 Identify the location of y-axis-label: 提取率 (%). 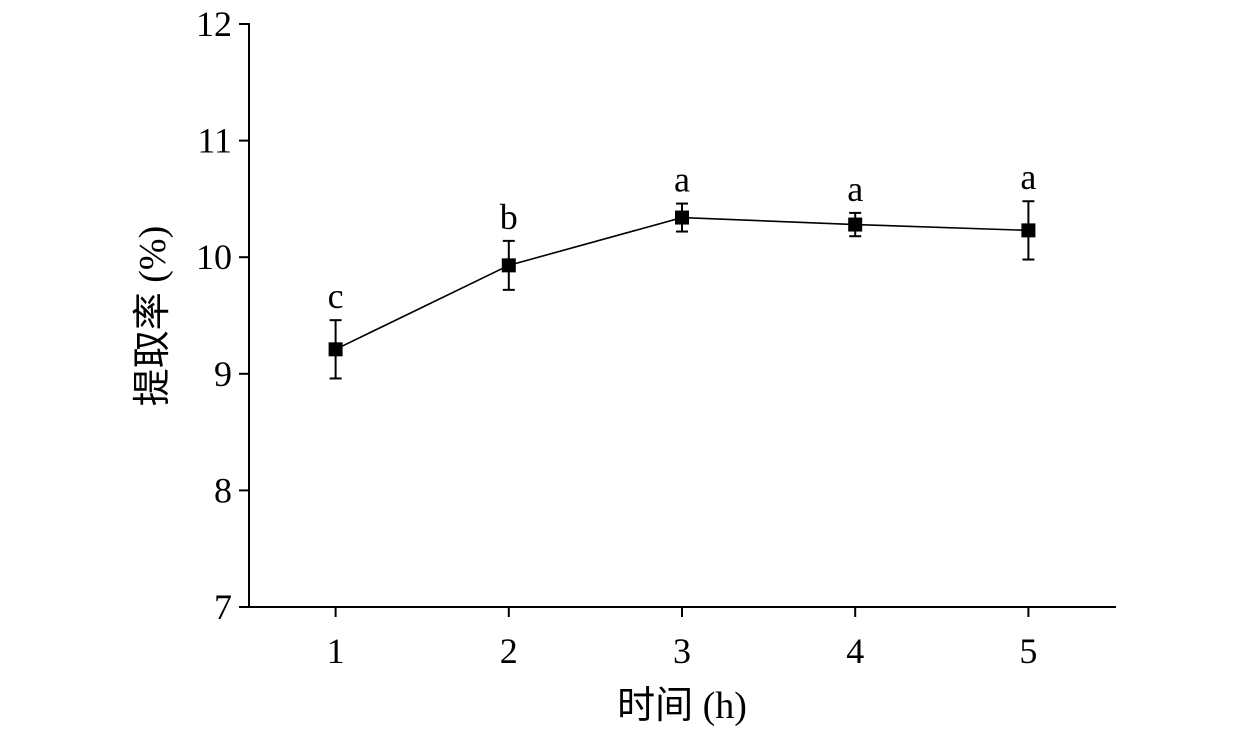
(153, 316).